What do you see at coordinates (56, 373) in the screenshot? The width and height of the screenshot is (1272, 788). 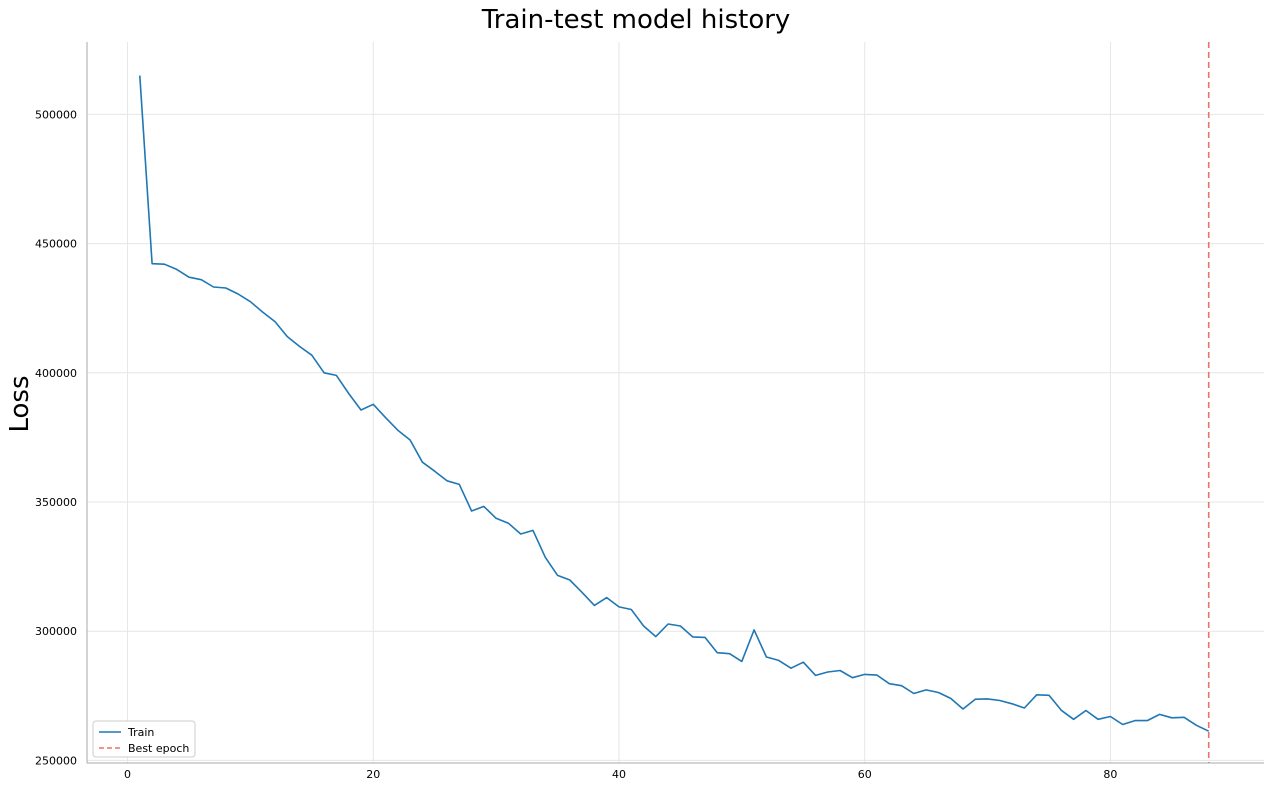 I see `y-tick-label: 400000` at bounding box center [56, 373].